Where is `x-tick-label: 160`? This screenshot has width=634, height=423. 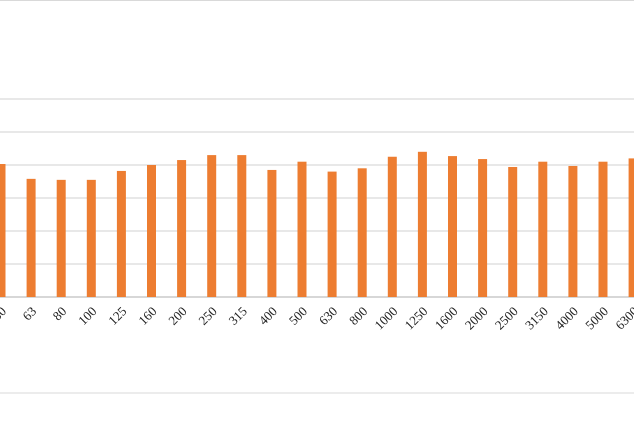 x-tick-label: 160 is located at coordinates (147, 316).